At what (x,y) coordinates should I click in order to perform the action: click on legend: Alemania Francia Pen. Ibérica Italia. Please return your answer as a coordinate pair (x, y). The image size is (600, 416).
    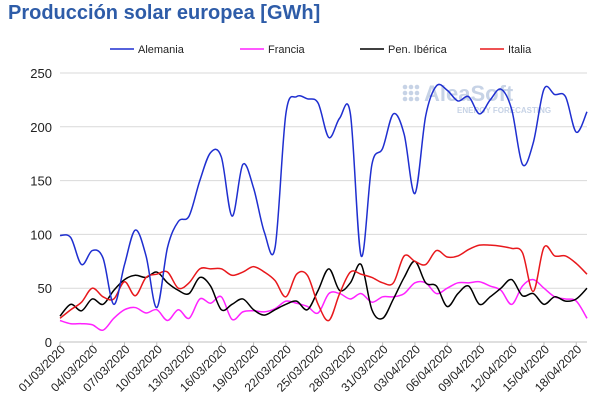
    Looking at the image, I should click on (321, 50).